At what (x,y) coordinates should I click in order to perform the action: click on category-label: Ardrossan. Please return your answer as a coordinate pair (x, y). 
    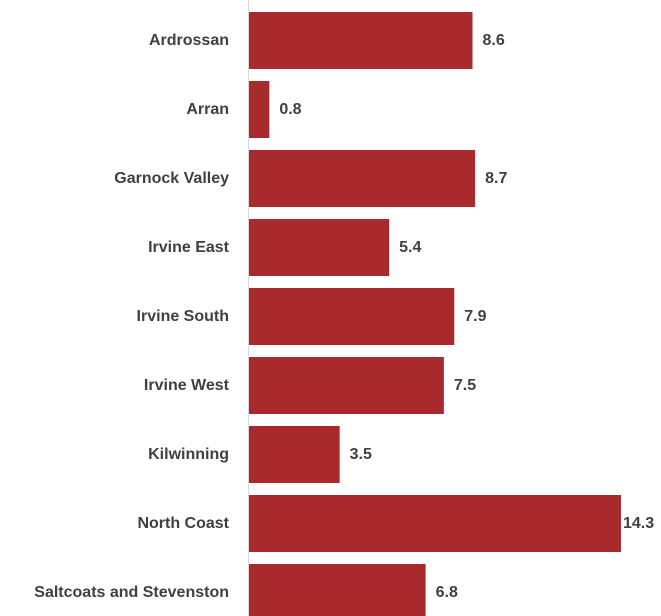
    Looking at the image, I should click on (189, 40).